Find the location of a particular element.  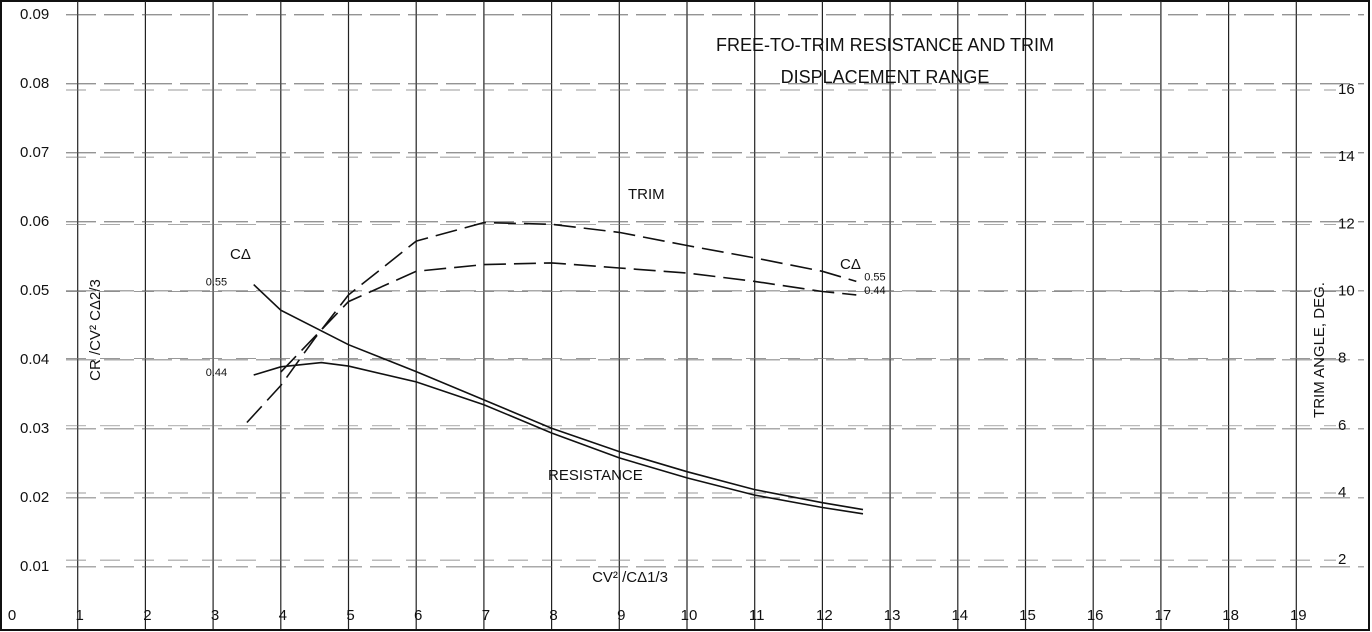

y2-tick-label: 14 is located at coordinates (1346, 156).